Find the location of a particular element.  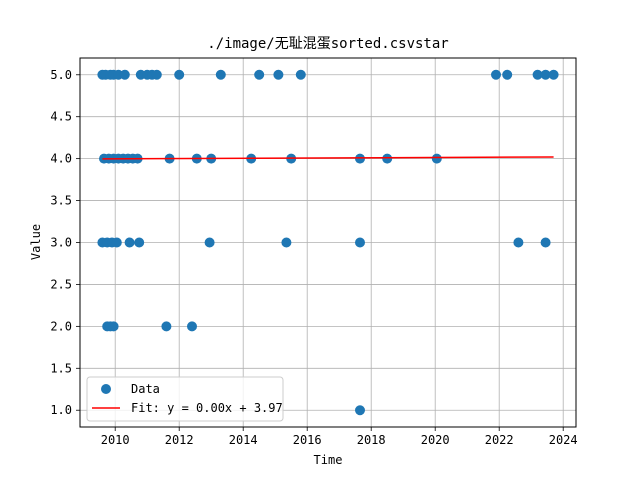

y-tick-label: 4.0 is located at coordinates (61, 159).